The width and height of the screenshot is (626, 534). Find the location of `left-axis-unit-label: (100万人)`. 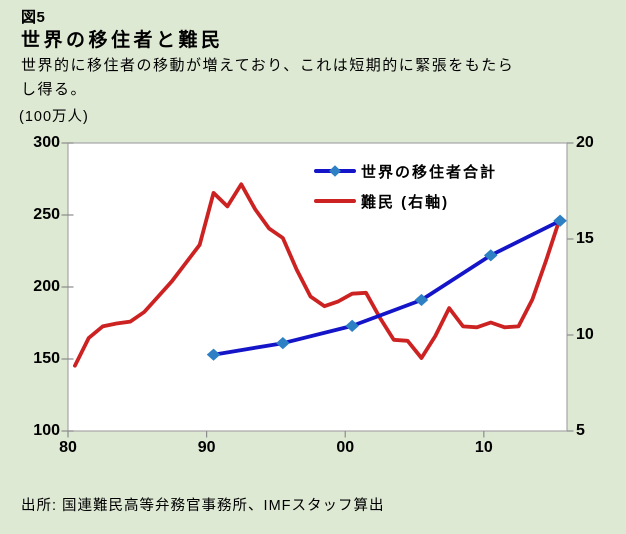

left-axis-unit-label: (100万人) is located at coordinates (54, 117).